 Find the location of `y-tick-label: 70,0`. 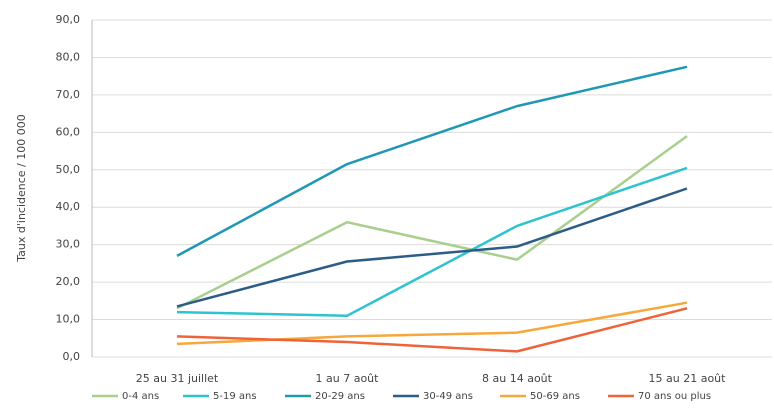

y-tick-label: 70,0 is located at coordinates (68, 94).